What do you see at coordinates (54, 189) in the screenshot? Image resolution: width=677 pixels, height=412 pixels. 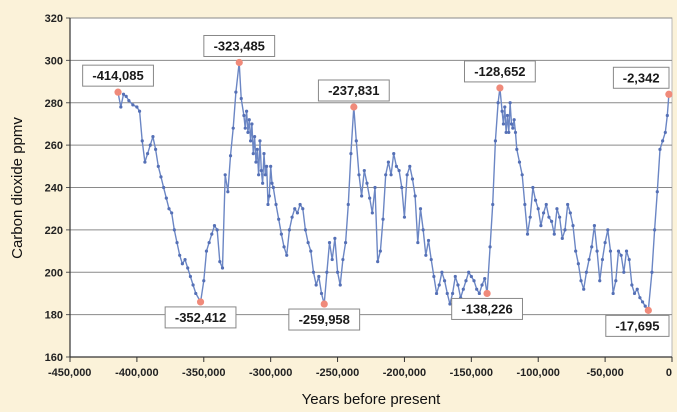 I see `y-tick-label: 240` at bounding box center [54, 189].